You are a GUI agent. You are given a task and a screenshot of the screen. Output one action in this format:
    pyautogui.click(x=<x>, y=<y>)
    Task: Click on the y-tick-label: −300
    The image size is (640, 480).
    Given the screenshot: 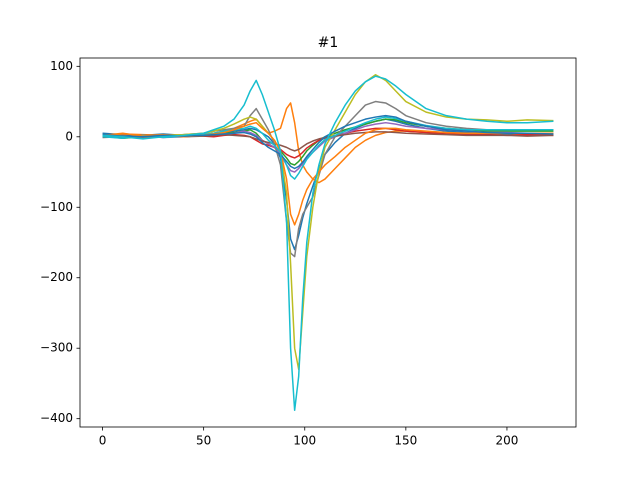 What is the action you would take?
    pyautogui.click(x=56, y=348)
    